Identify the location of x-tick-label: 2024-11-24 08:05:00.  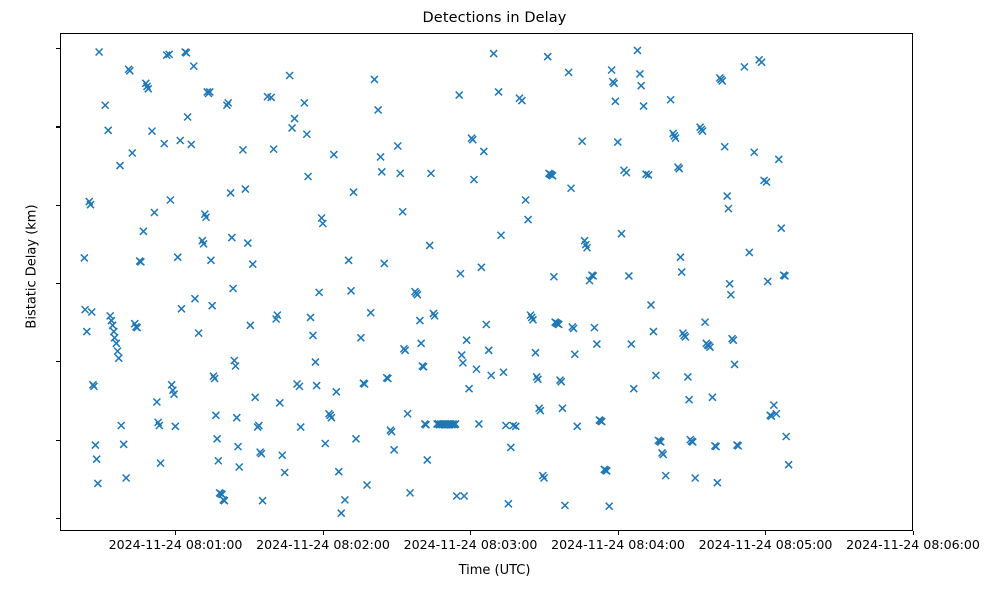
(765, 544).